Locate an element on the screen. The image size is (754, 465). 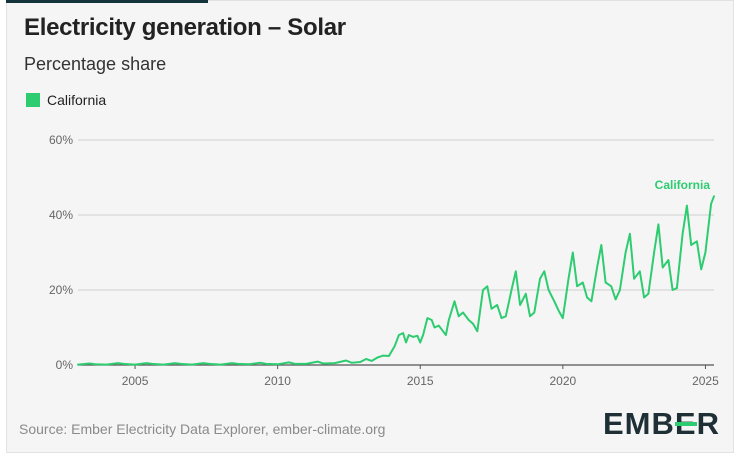
x-tick-label: 2020 is located at coordinates (562, 381).